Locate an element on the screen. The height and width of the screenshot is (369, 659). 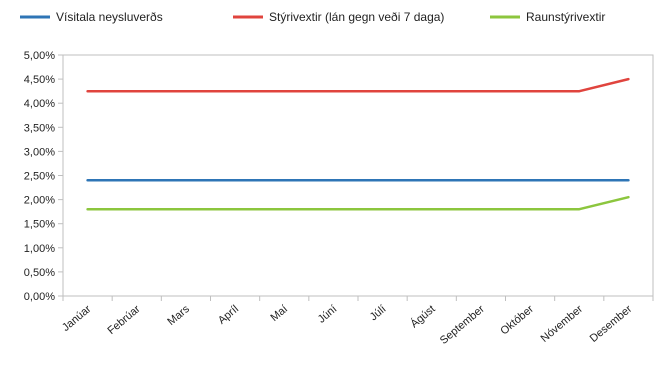
y-tick-label: 2,50% is located at coordinates (39, 177).